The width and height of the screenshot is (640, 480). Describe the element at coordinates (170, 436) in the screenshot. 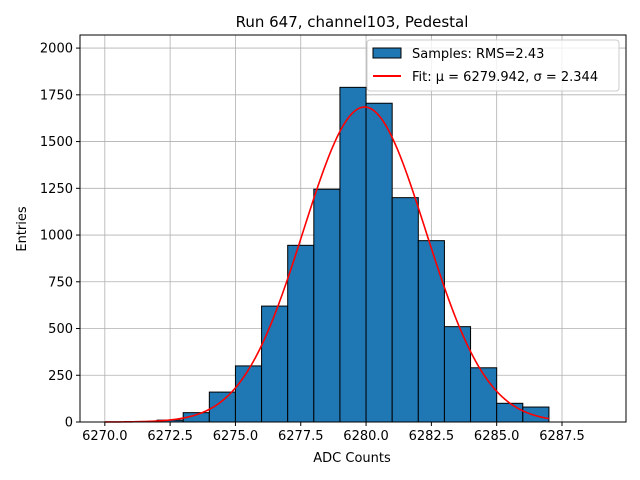

I see `x-tick-label: 6272.5` at that location.